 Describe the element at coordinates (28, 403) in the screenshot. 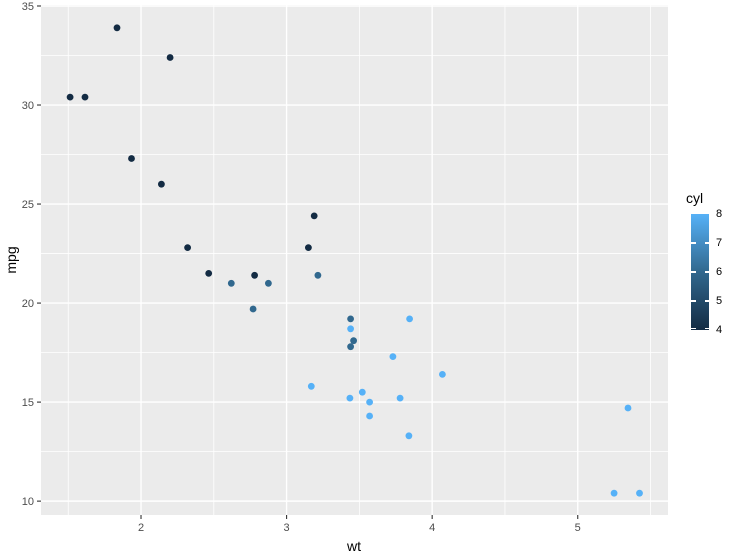

I see `y-tick-label: 15` at that location.